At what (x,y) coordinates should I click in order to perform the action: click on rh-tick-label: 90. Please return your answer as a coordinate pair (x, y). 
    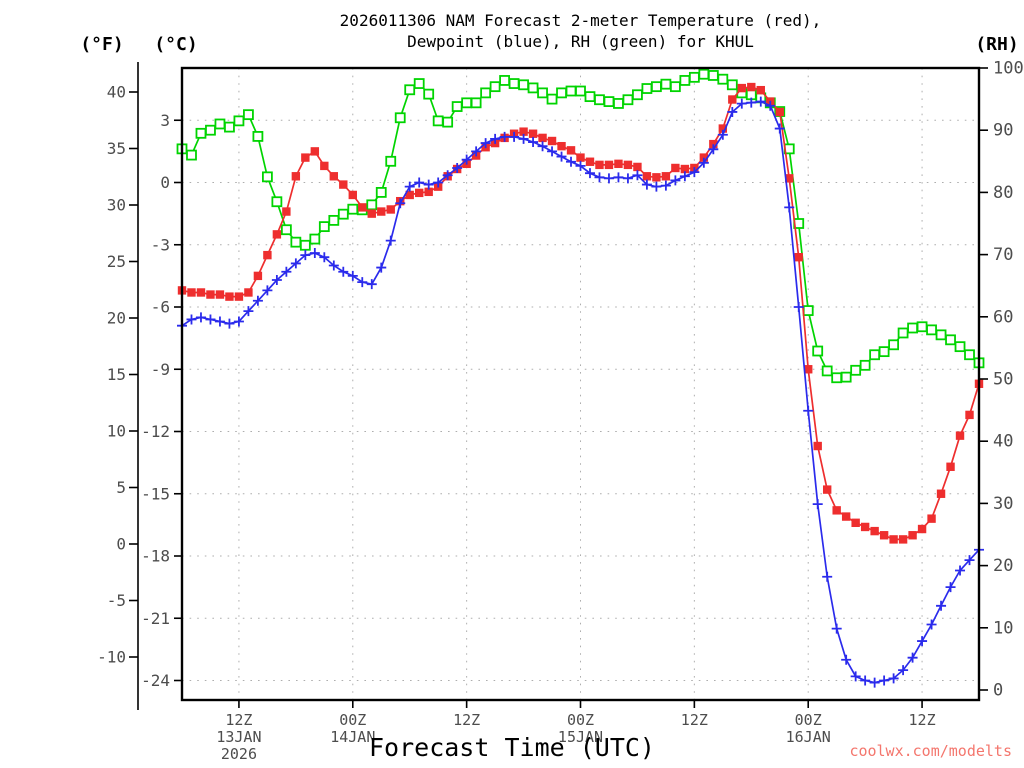
    Looking at the image, I should click on (1003, 131).